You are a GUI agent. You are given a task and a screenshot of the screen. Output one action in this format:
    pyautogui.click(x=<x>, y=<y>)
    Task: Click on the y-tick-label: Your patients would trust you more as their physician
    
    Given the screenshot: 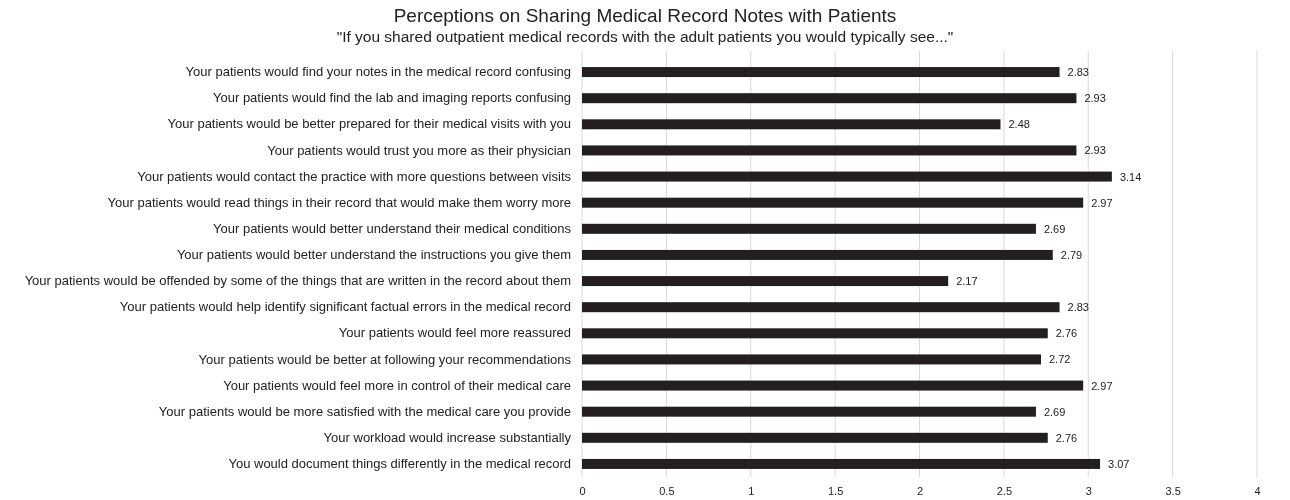 What is the action you would take?
    pyautogui.click(x=419, y=150)
    